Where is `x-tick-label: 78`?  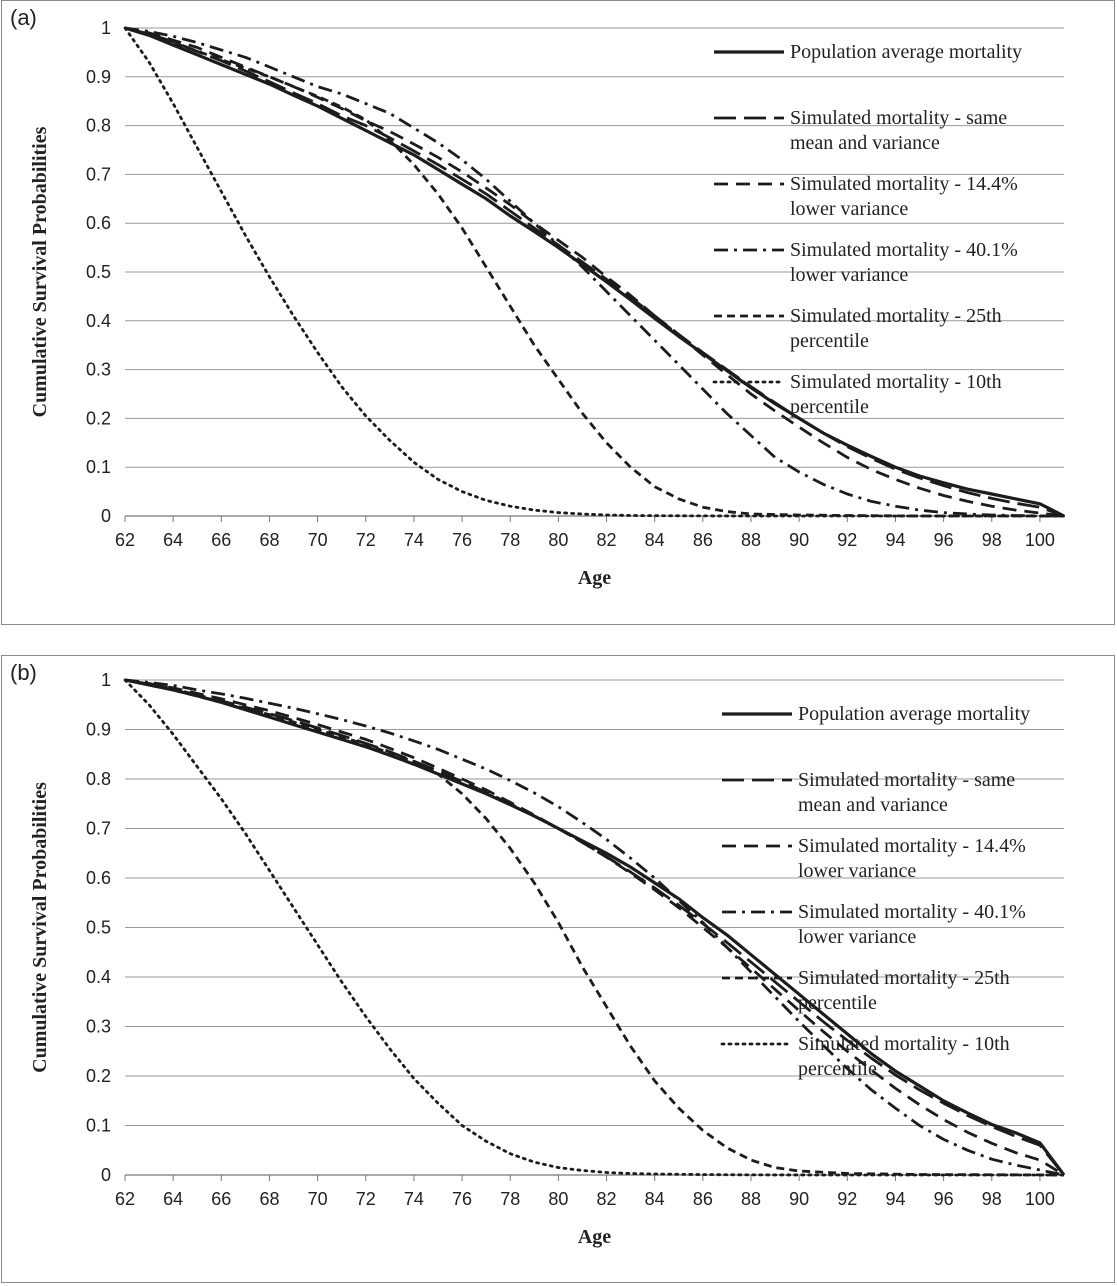
x-tick-label: 78 is located at coordinates (510, 1199).